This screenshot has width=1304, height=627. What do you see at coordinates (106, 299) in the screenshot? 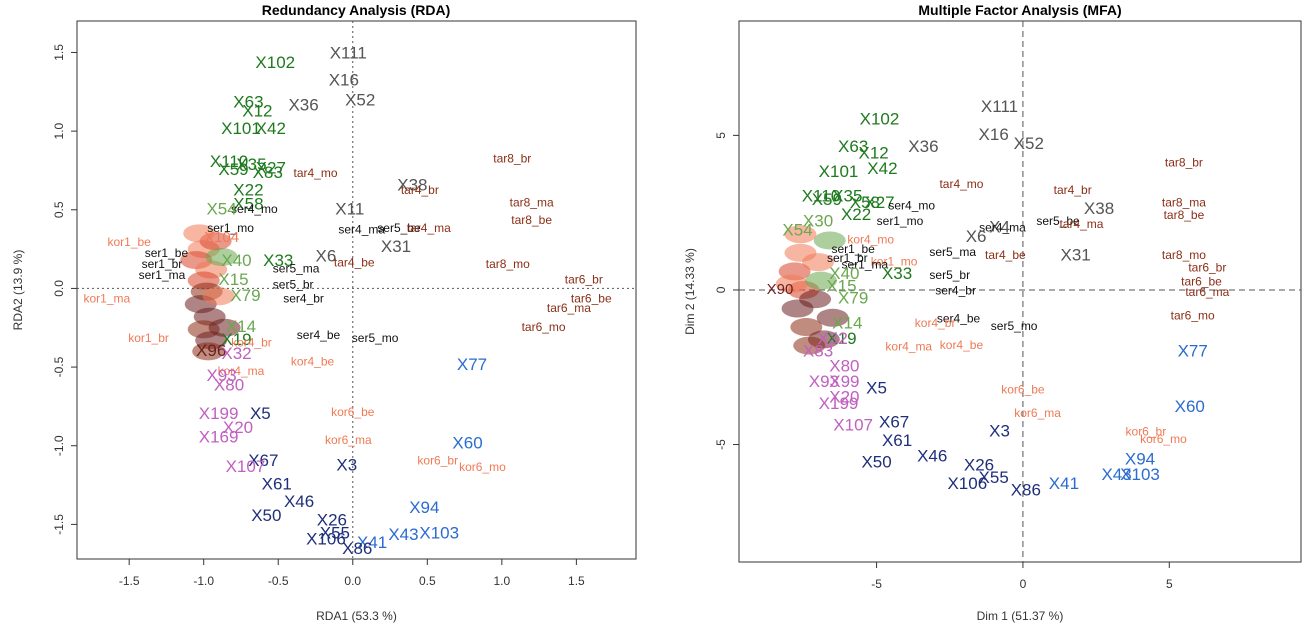
I see `point-label-kor1_ma: kor1_ma` at bounding box center [106, 299].